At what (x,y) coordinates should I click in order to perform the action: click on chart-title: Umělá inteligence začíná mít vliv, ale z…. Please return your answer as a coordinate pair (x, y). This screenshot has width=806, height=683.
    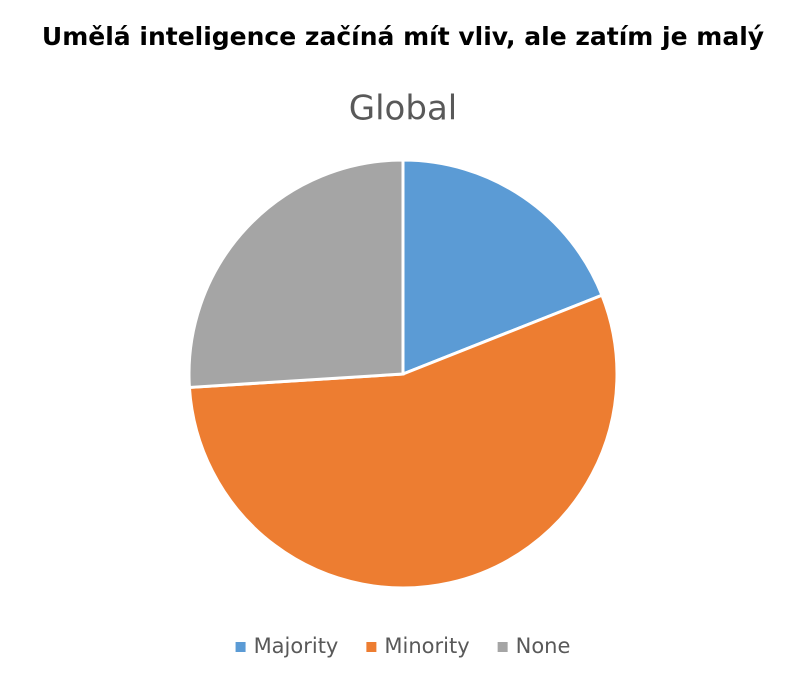
    Looking at the image, I should click on (403, 36).